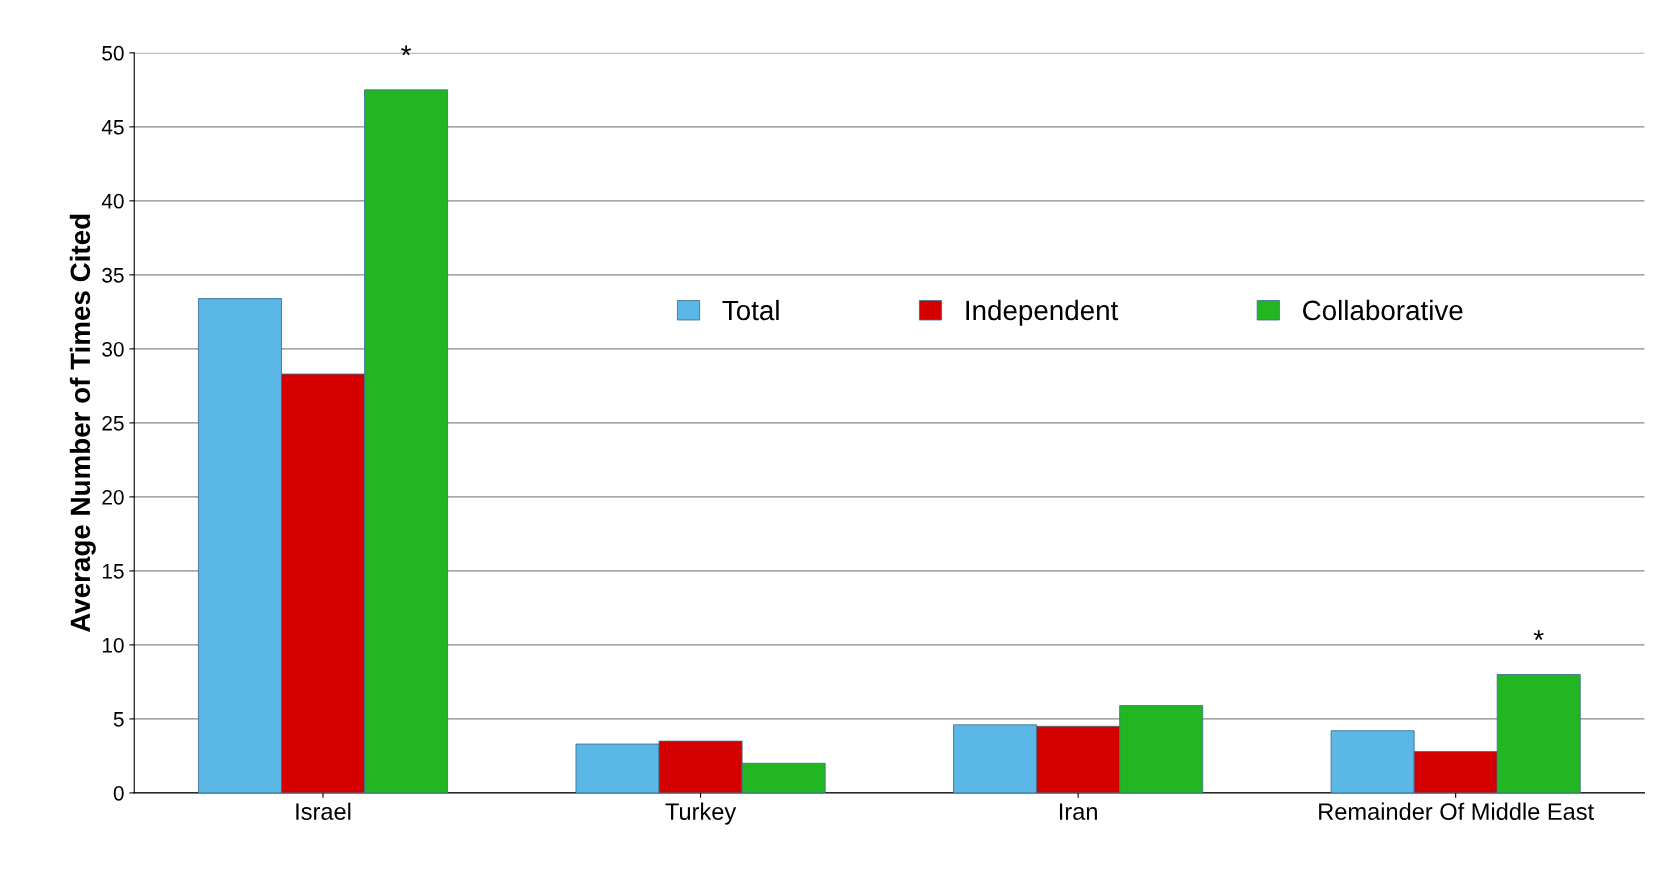 Image resolution: width=1678 pixels, height=881 pixels. Describe the element at coordinates (1456, 811) in the screenshot. I see `x-tick-label: Remainder Of Middle East` at that location.